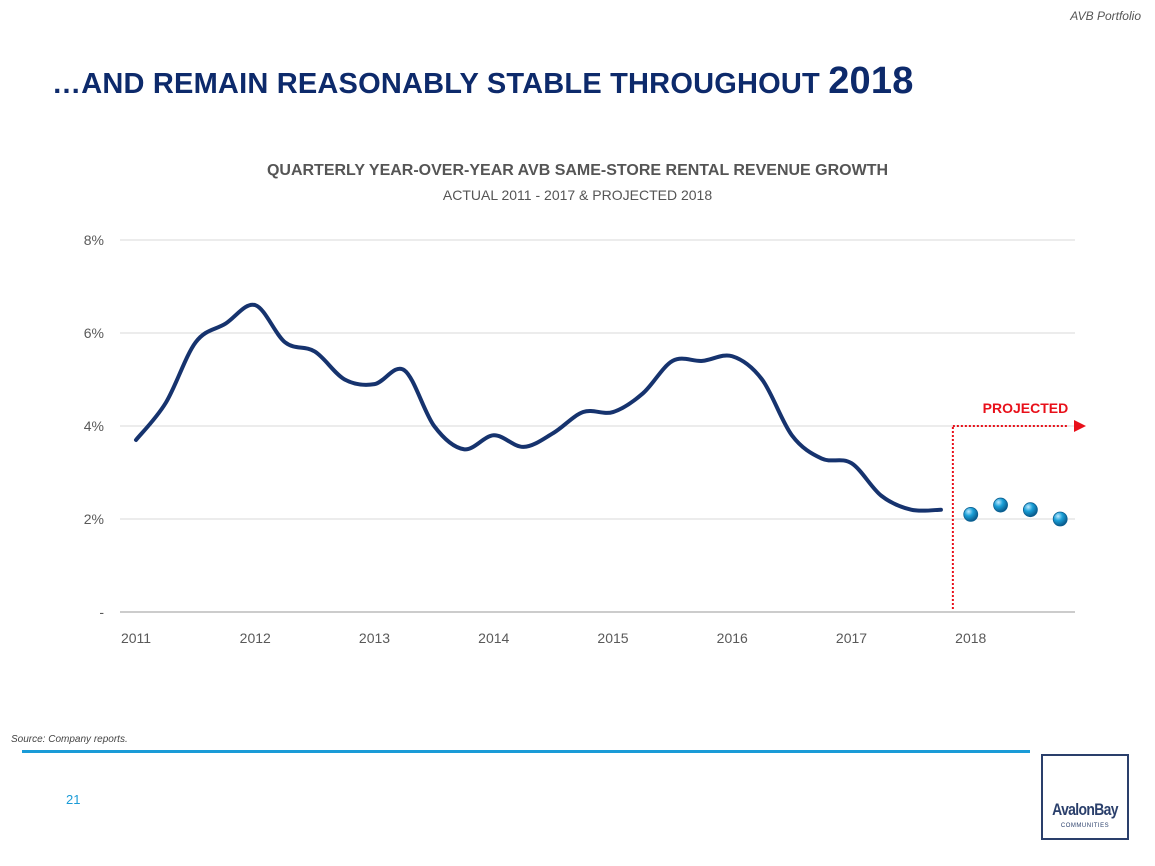 The height and width of the screenshot is (866, 1155). Describe the element at coordinates (1018, 504) in the screenshot. I see `projection-annotation: PROJECTED` at that location.